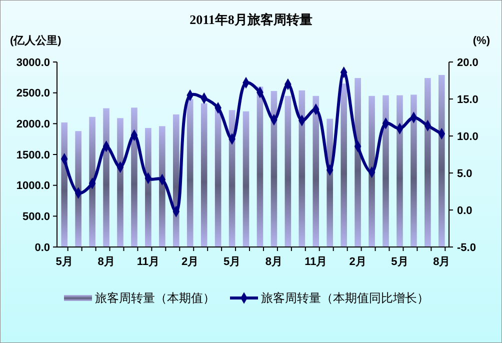 This screenshot has height=343, width=502. I want to click on y2-tick-label: -5.0, so click(466, 248).